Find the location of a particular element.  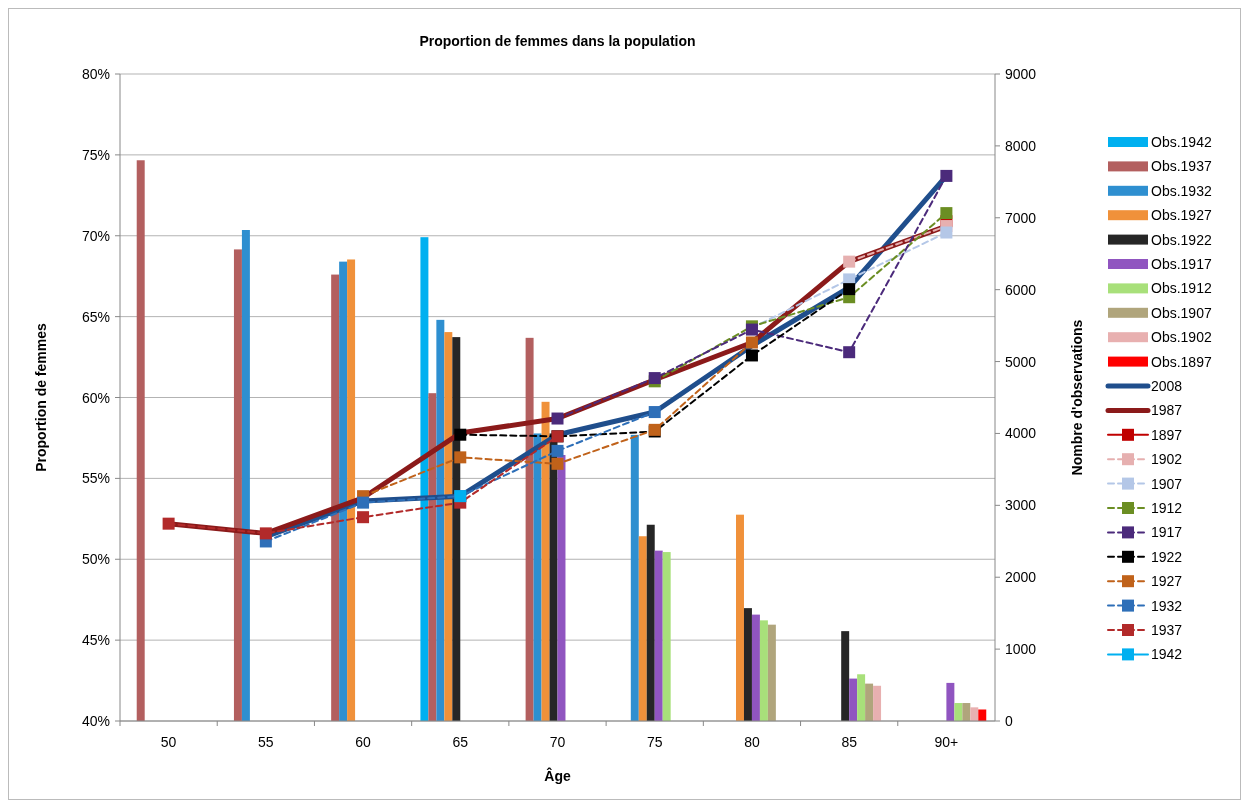

legend-label: 1902 is located at coordinates (1167, 459).